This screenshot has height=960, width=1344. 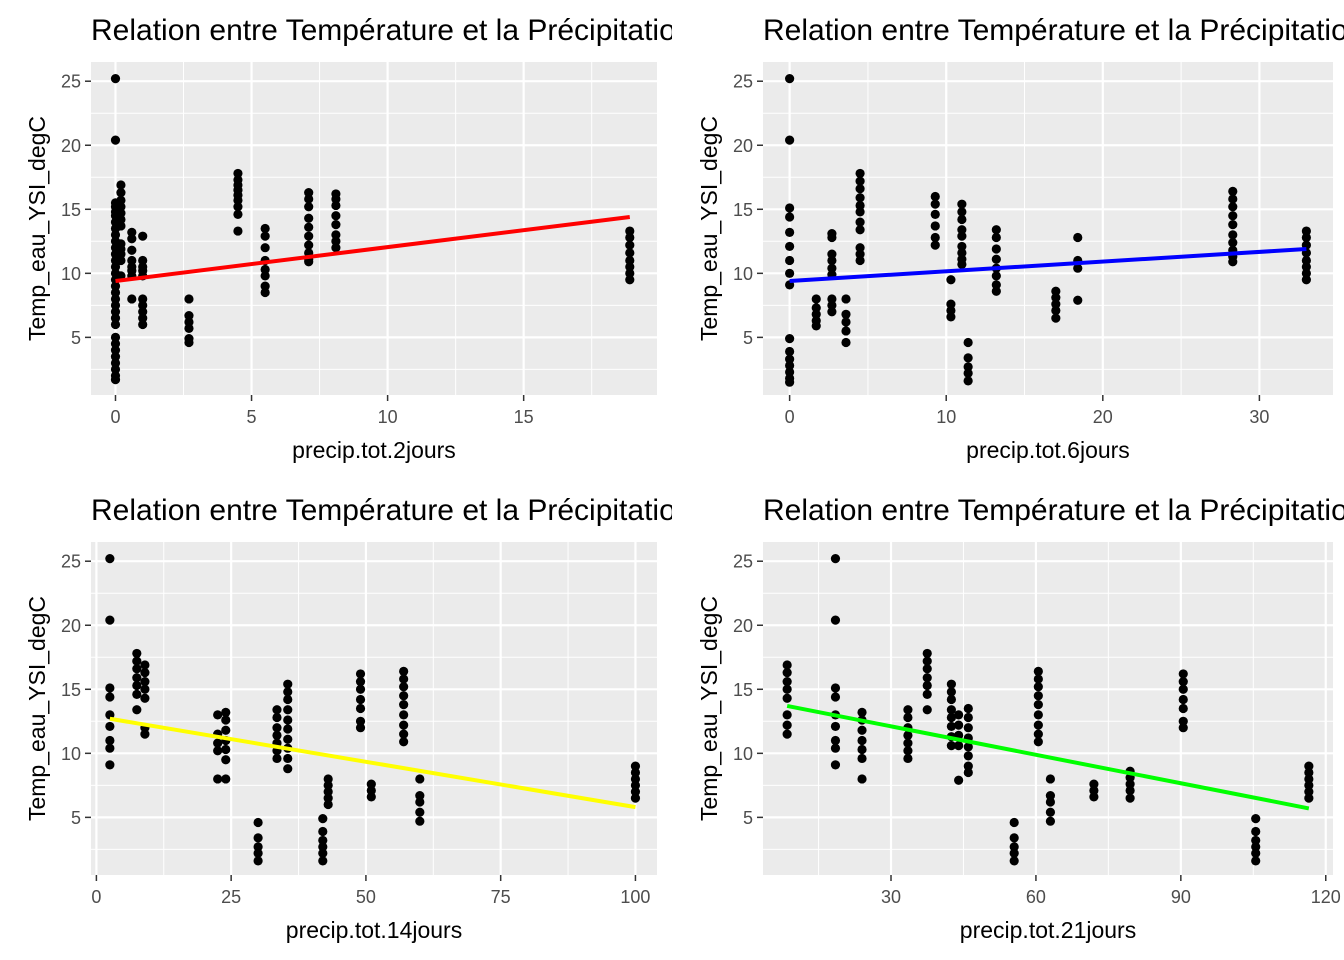 What do you see at coordinates (1048, 450) in the screenshot?
I see `x-axis-label: precip.tot.6jours` at bounding box center [1048, 450].